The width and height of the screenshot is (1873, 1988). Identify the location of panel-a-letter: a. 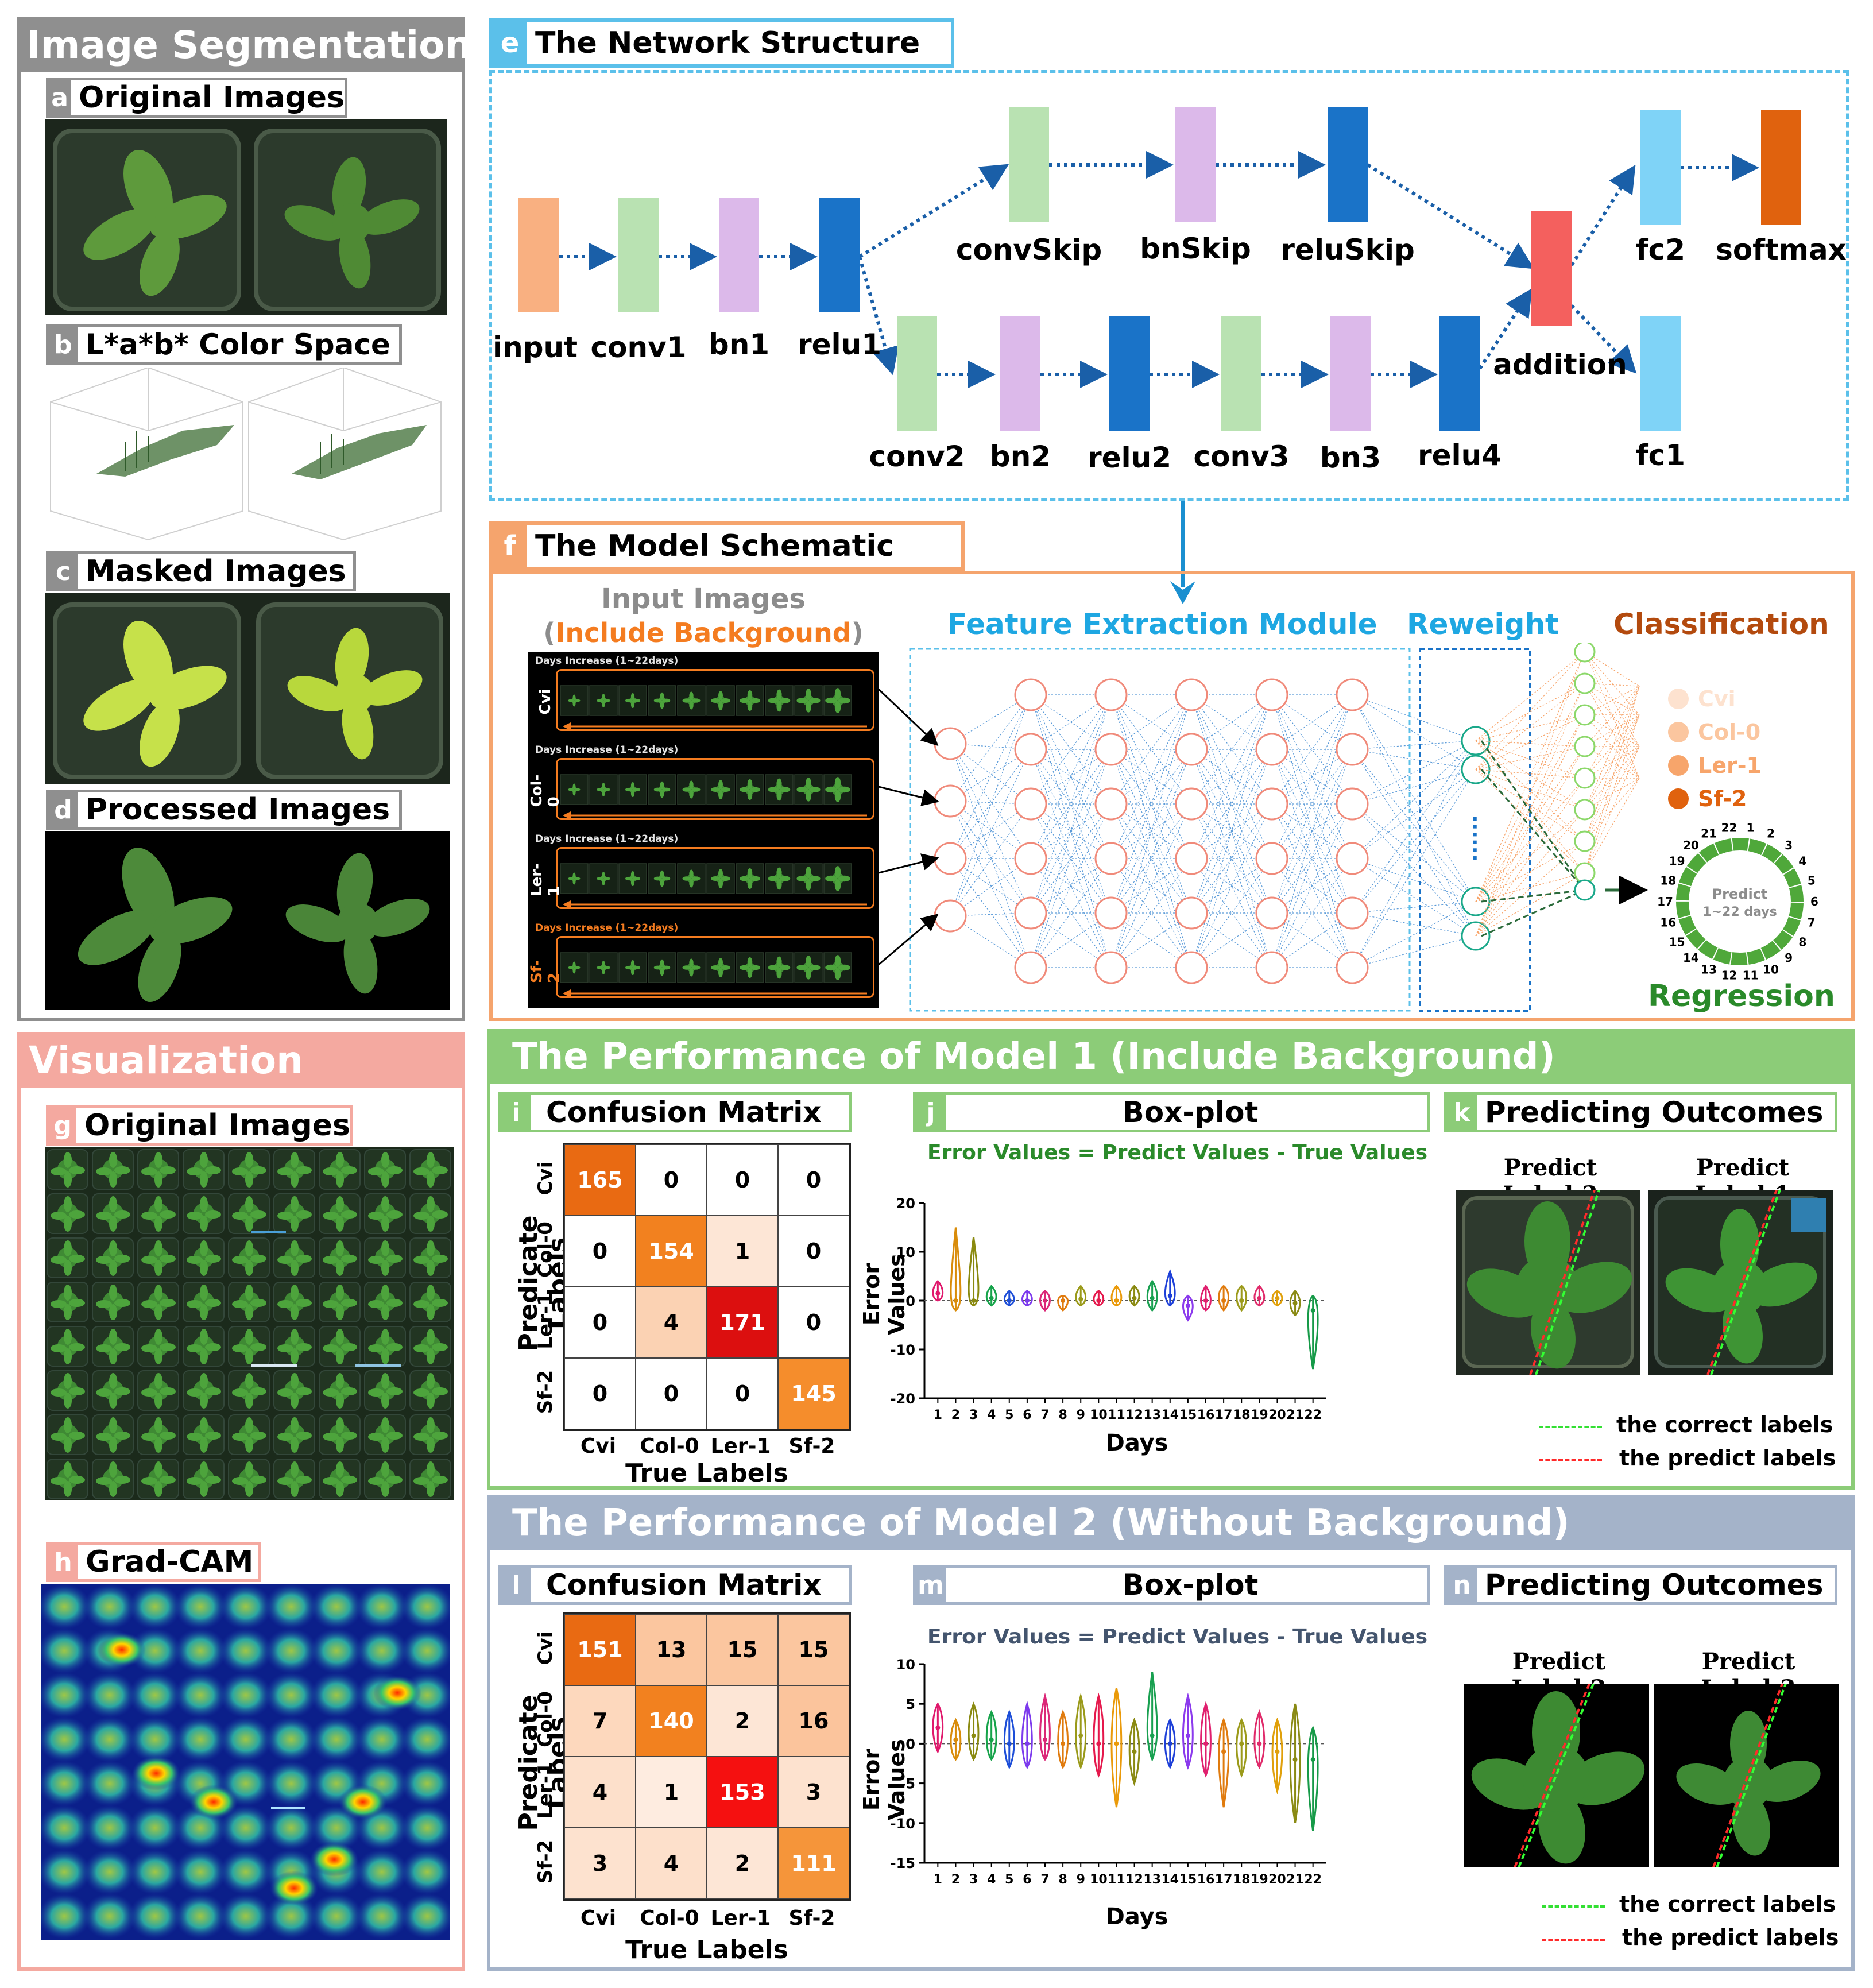
(60, 97).